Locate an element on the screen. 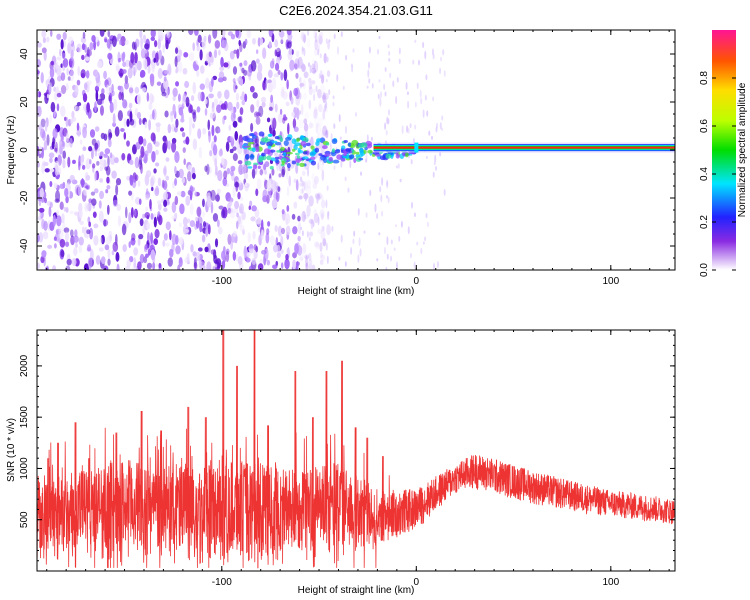 The image size is (750, 600). y-tick-label: 500 is located at coordinates (24, 519).